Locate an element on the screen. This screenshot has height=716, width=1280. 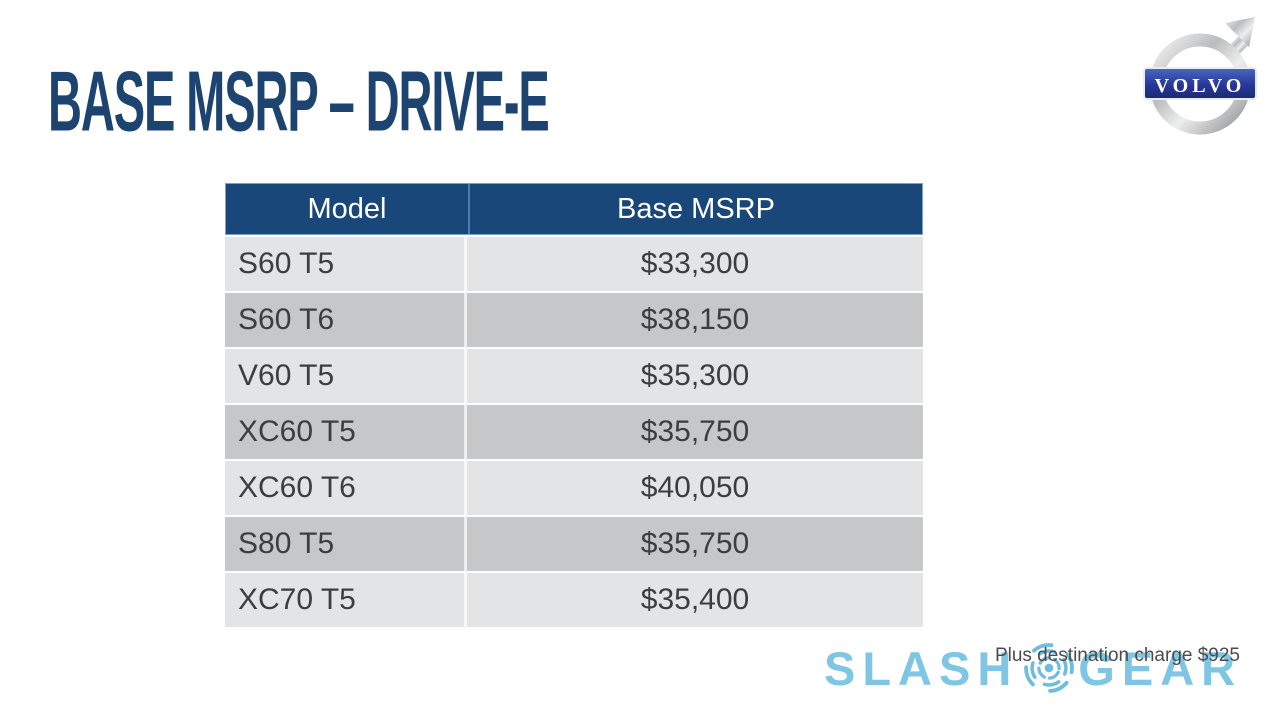
model-cell: XC60 T5 is located at coordinates (346, 432).